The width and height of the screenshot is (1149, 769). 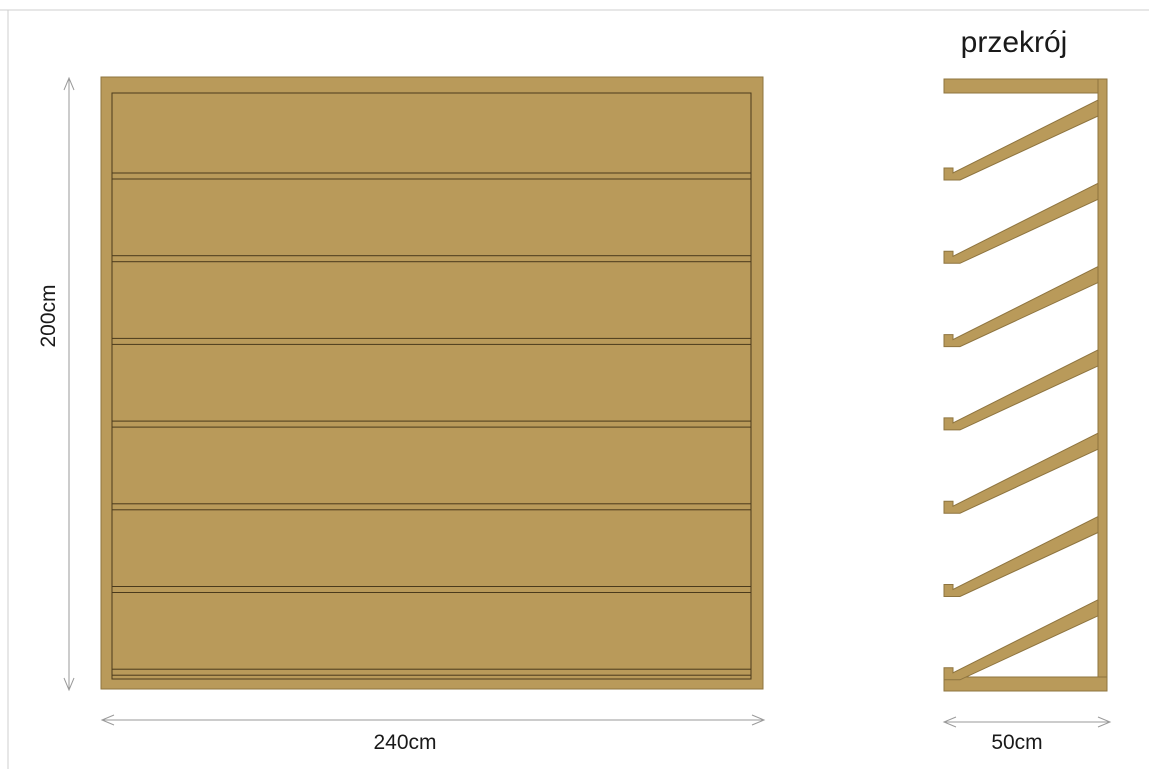 I want to click on width-dimension, so click(x=433, y=720).